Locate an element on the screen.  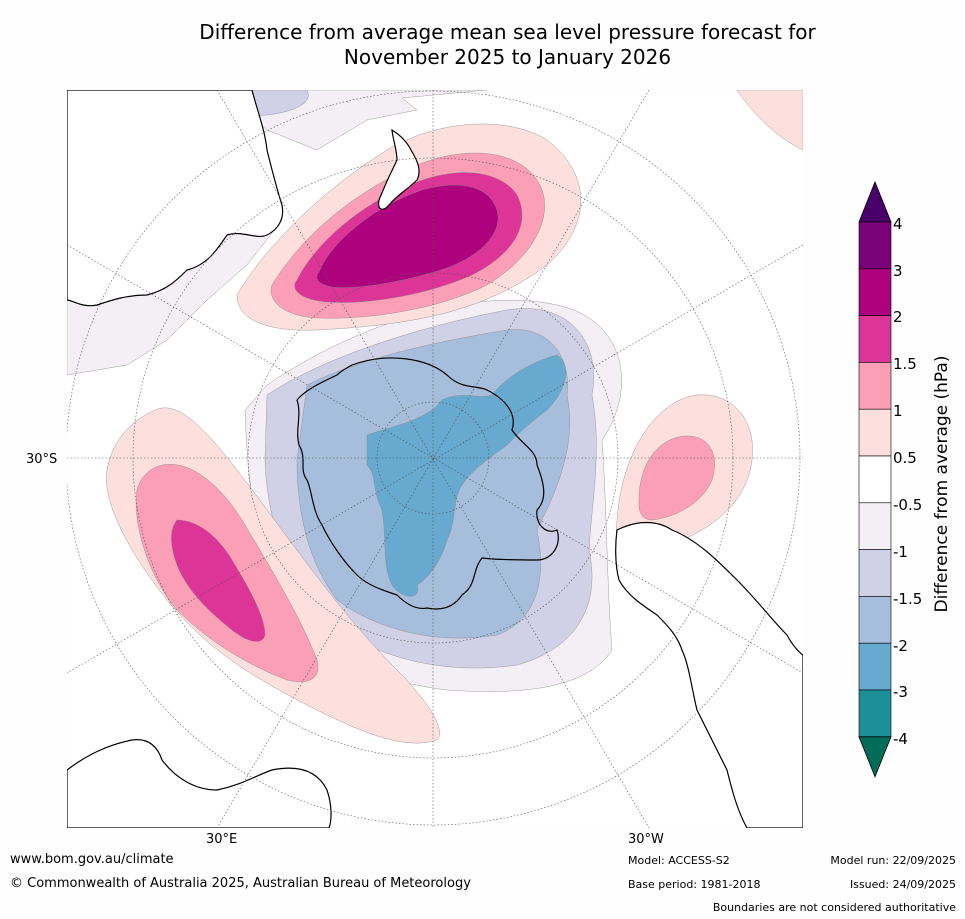
anomaly-pos-1-5-indian is located at coordinates (218, 580).